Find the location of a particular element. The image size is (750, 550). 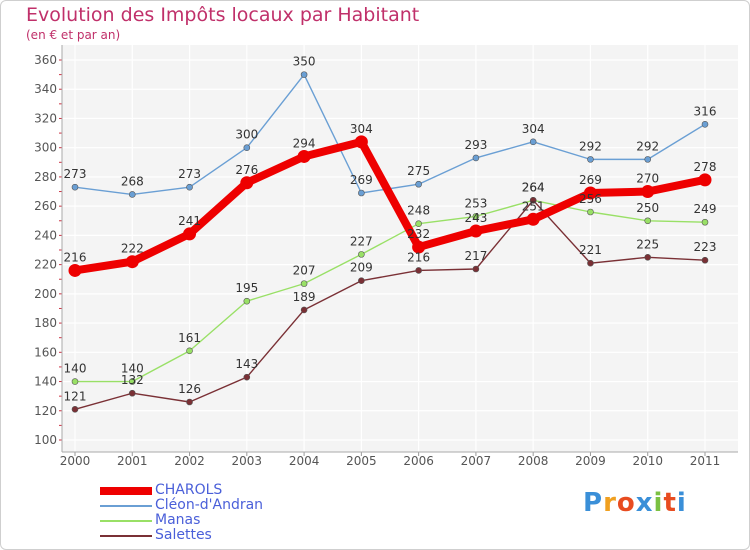

x-tick-label: 2008 is located at coordinates (533, 461).